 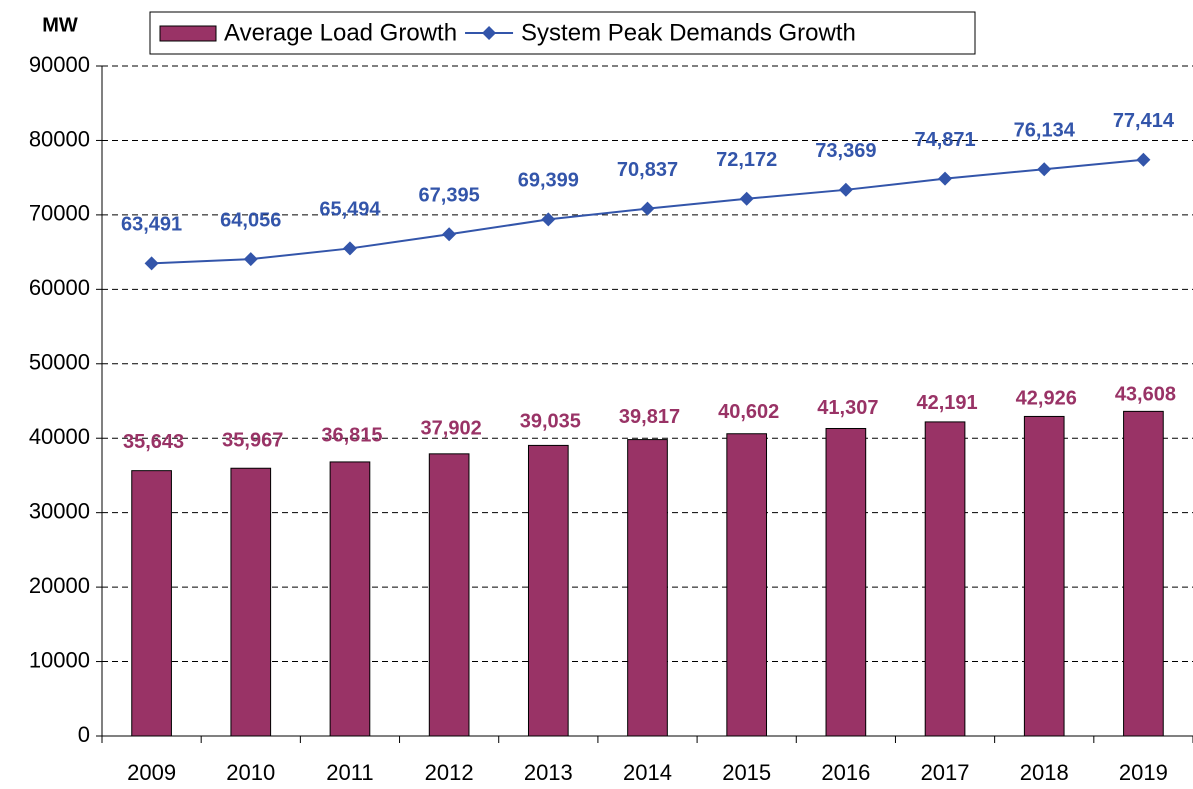 I want to click on data-label: 70,837, so click(x=647, y=170).